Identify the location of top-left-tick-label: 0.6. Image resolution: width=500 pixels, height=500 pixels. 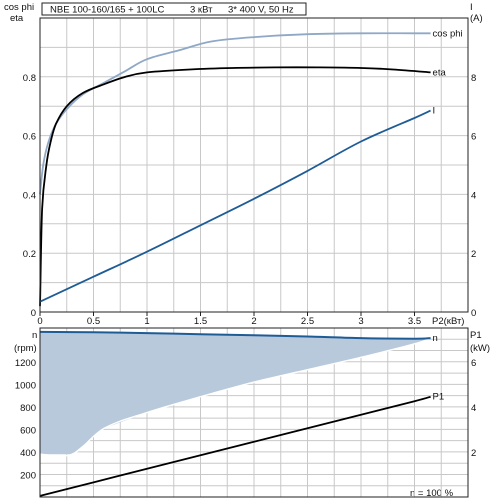
(29, 137).